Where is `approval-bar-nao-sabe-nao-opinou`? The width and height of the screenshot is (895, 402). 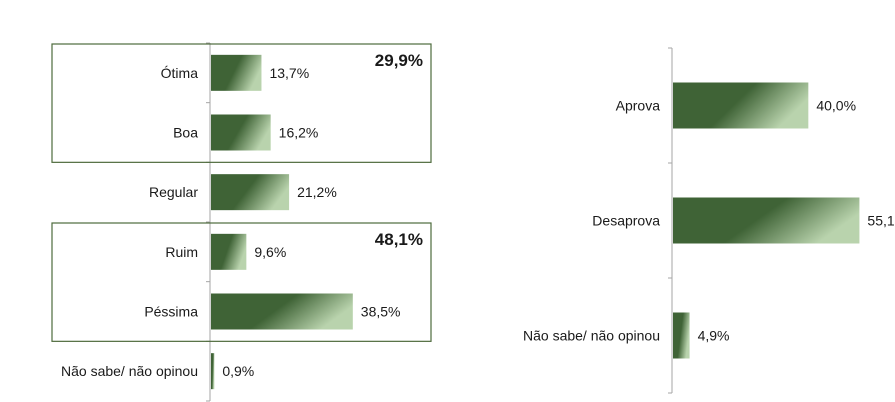 approval-bar-nao-sabe-nao-opinou is located at coordinates (681, 335).